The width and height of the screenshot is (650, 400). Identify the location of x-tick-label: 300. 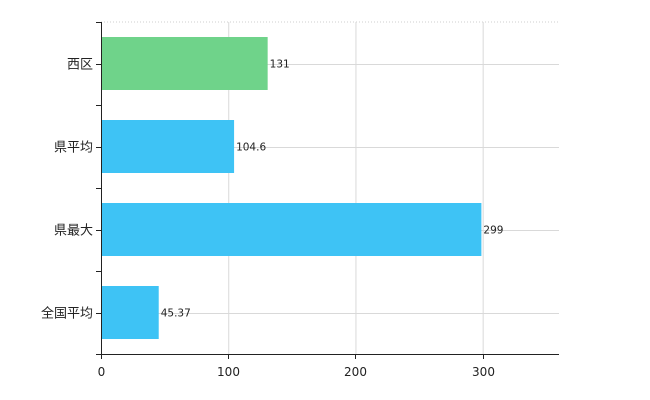
(483, 372).